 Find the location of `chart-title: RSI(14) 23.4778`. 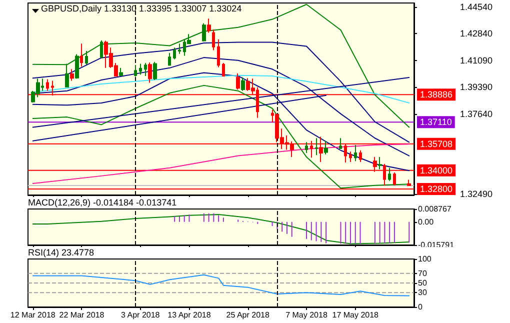

chart-title: RSI(14) 23.4778 is located at coordinates (61, 253).